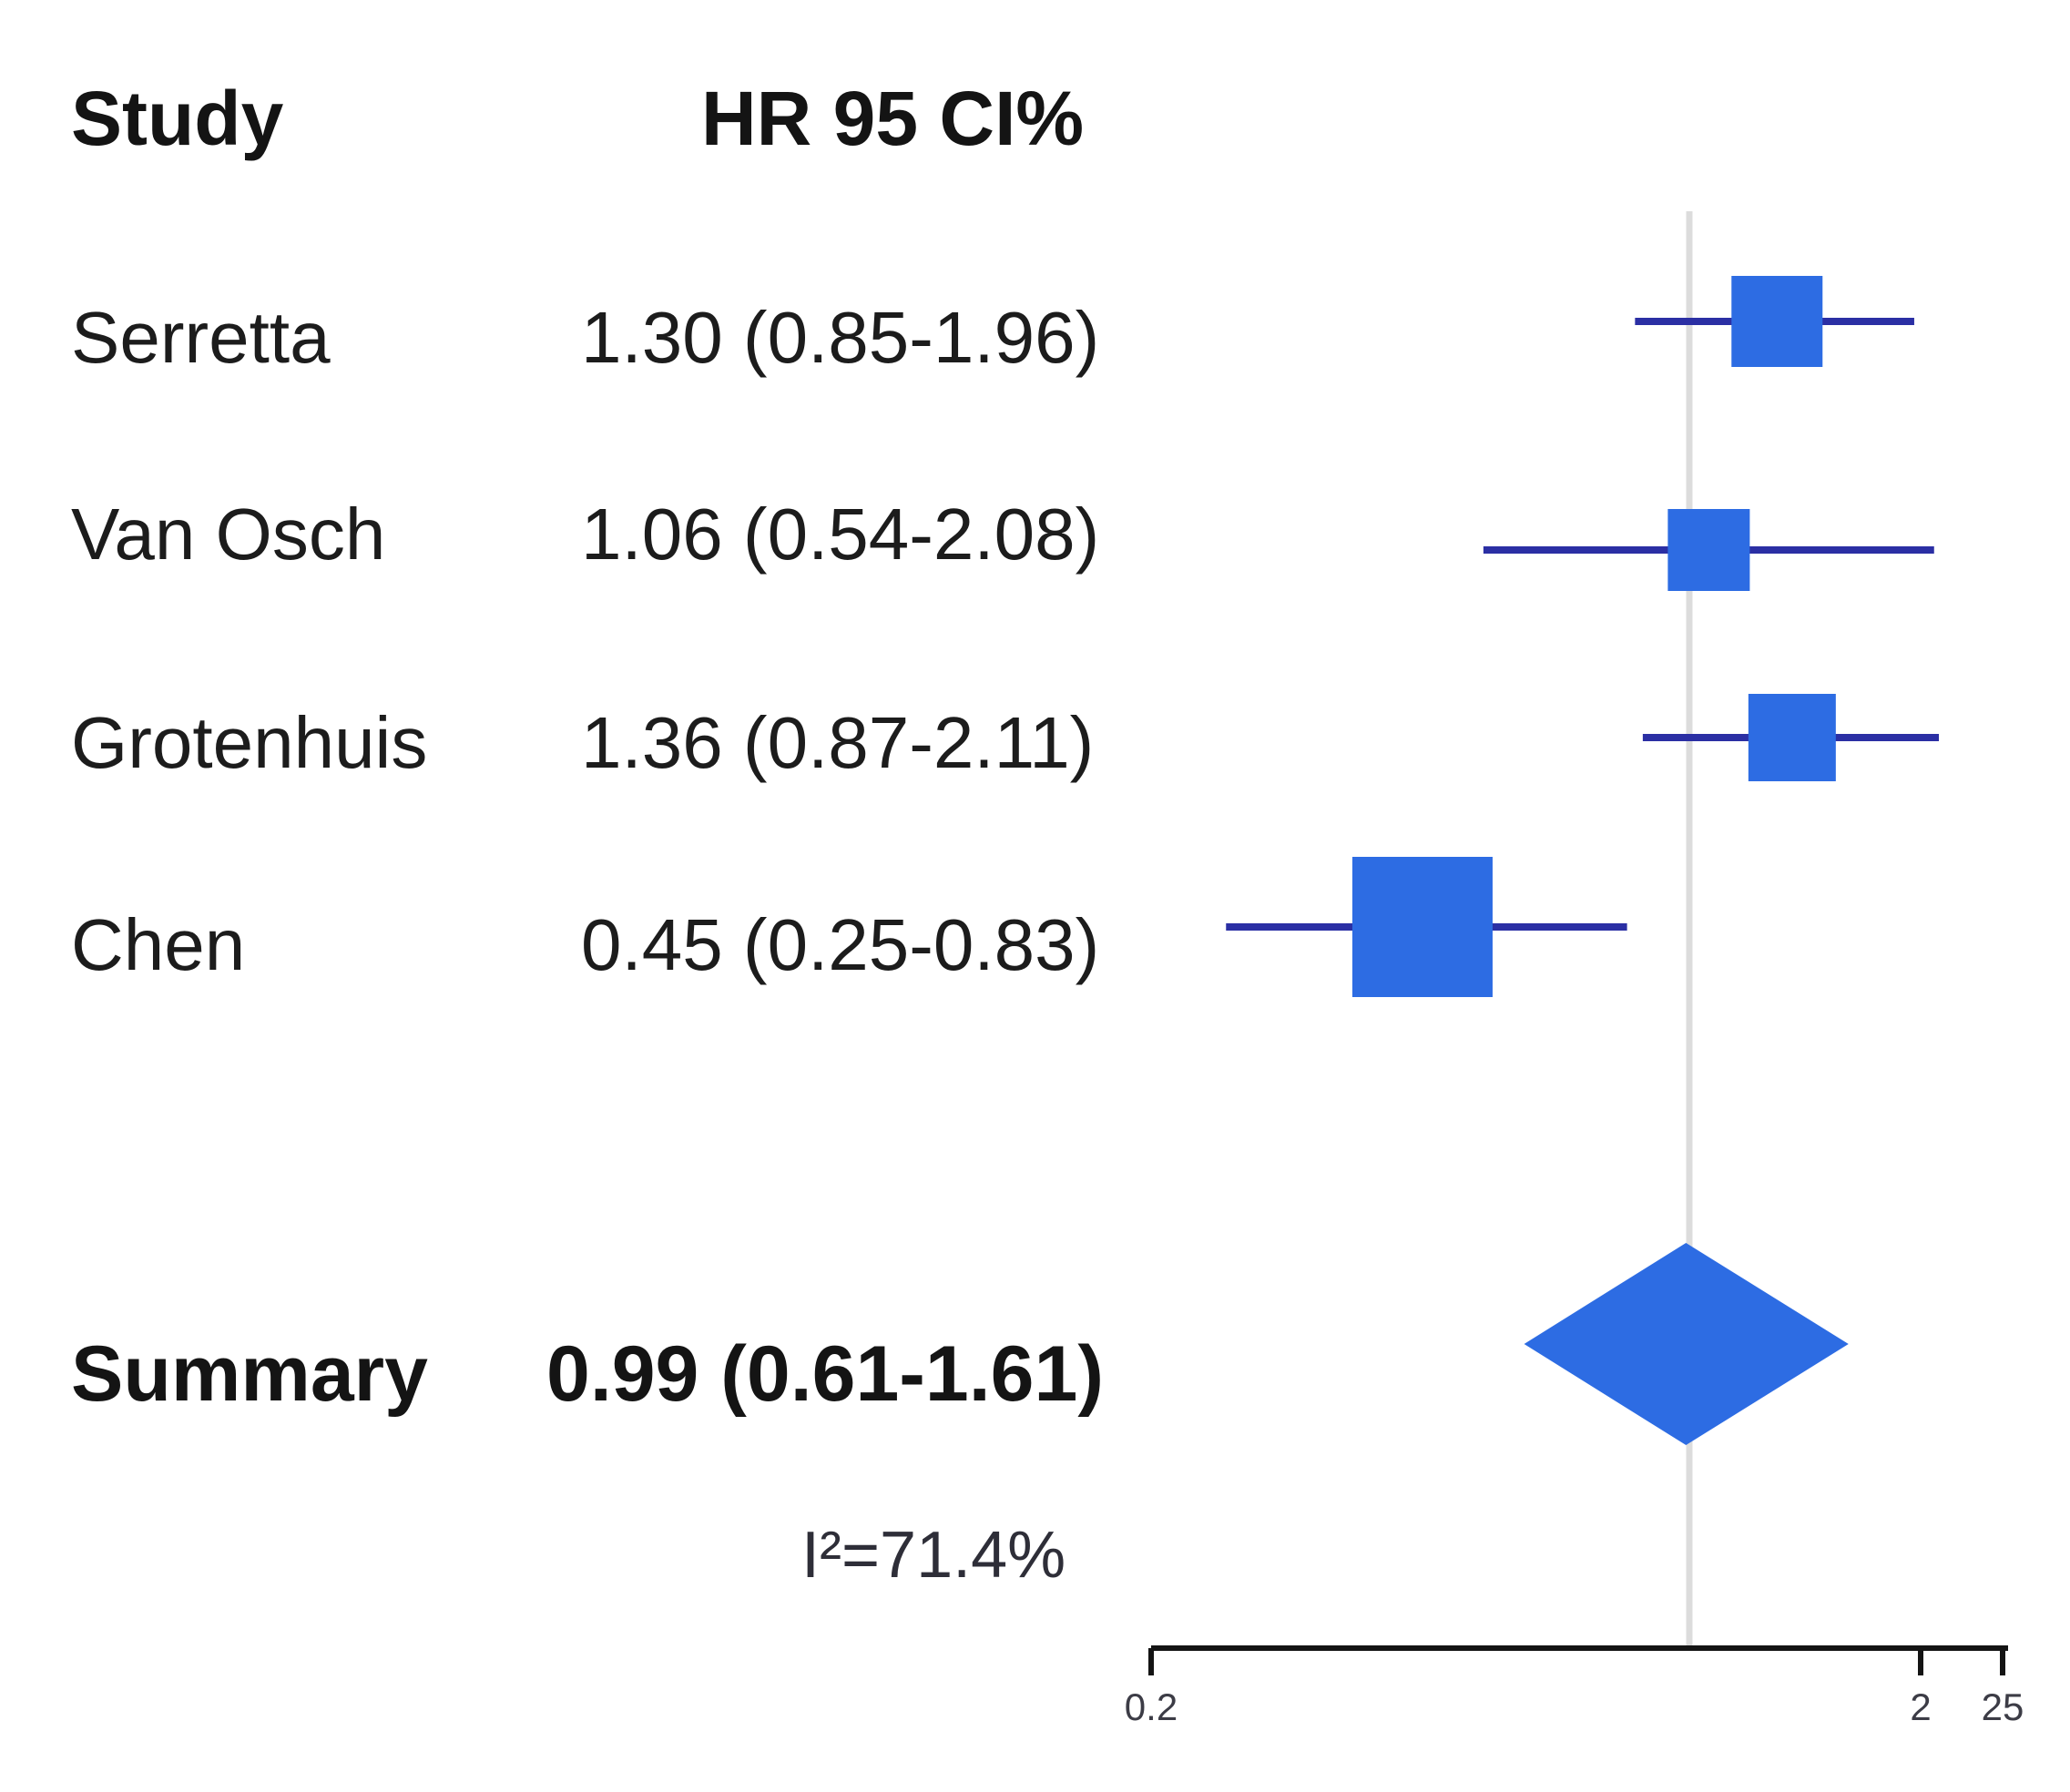 This screenshot has width=2070, height=1792. Describe the element at coordinates (1921, 1706) in the screenshot. I see `x-axis-tick-label-2: 2` at that location.